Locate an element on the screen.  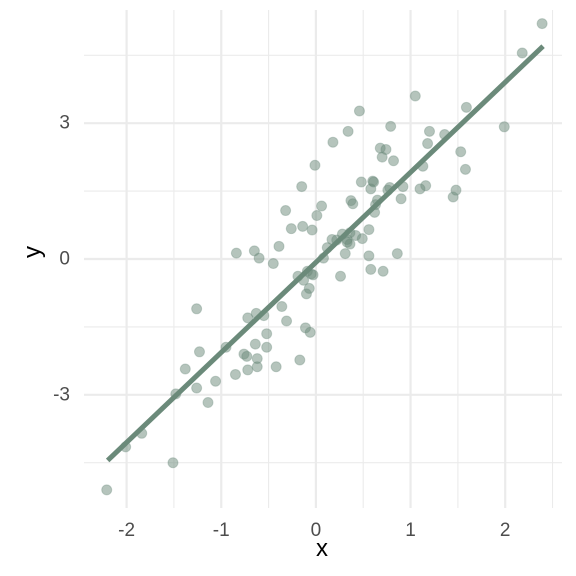
y-tick-labels: -3 0 3 is located at coordinates (61, 259).